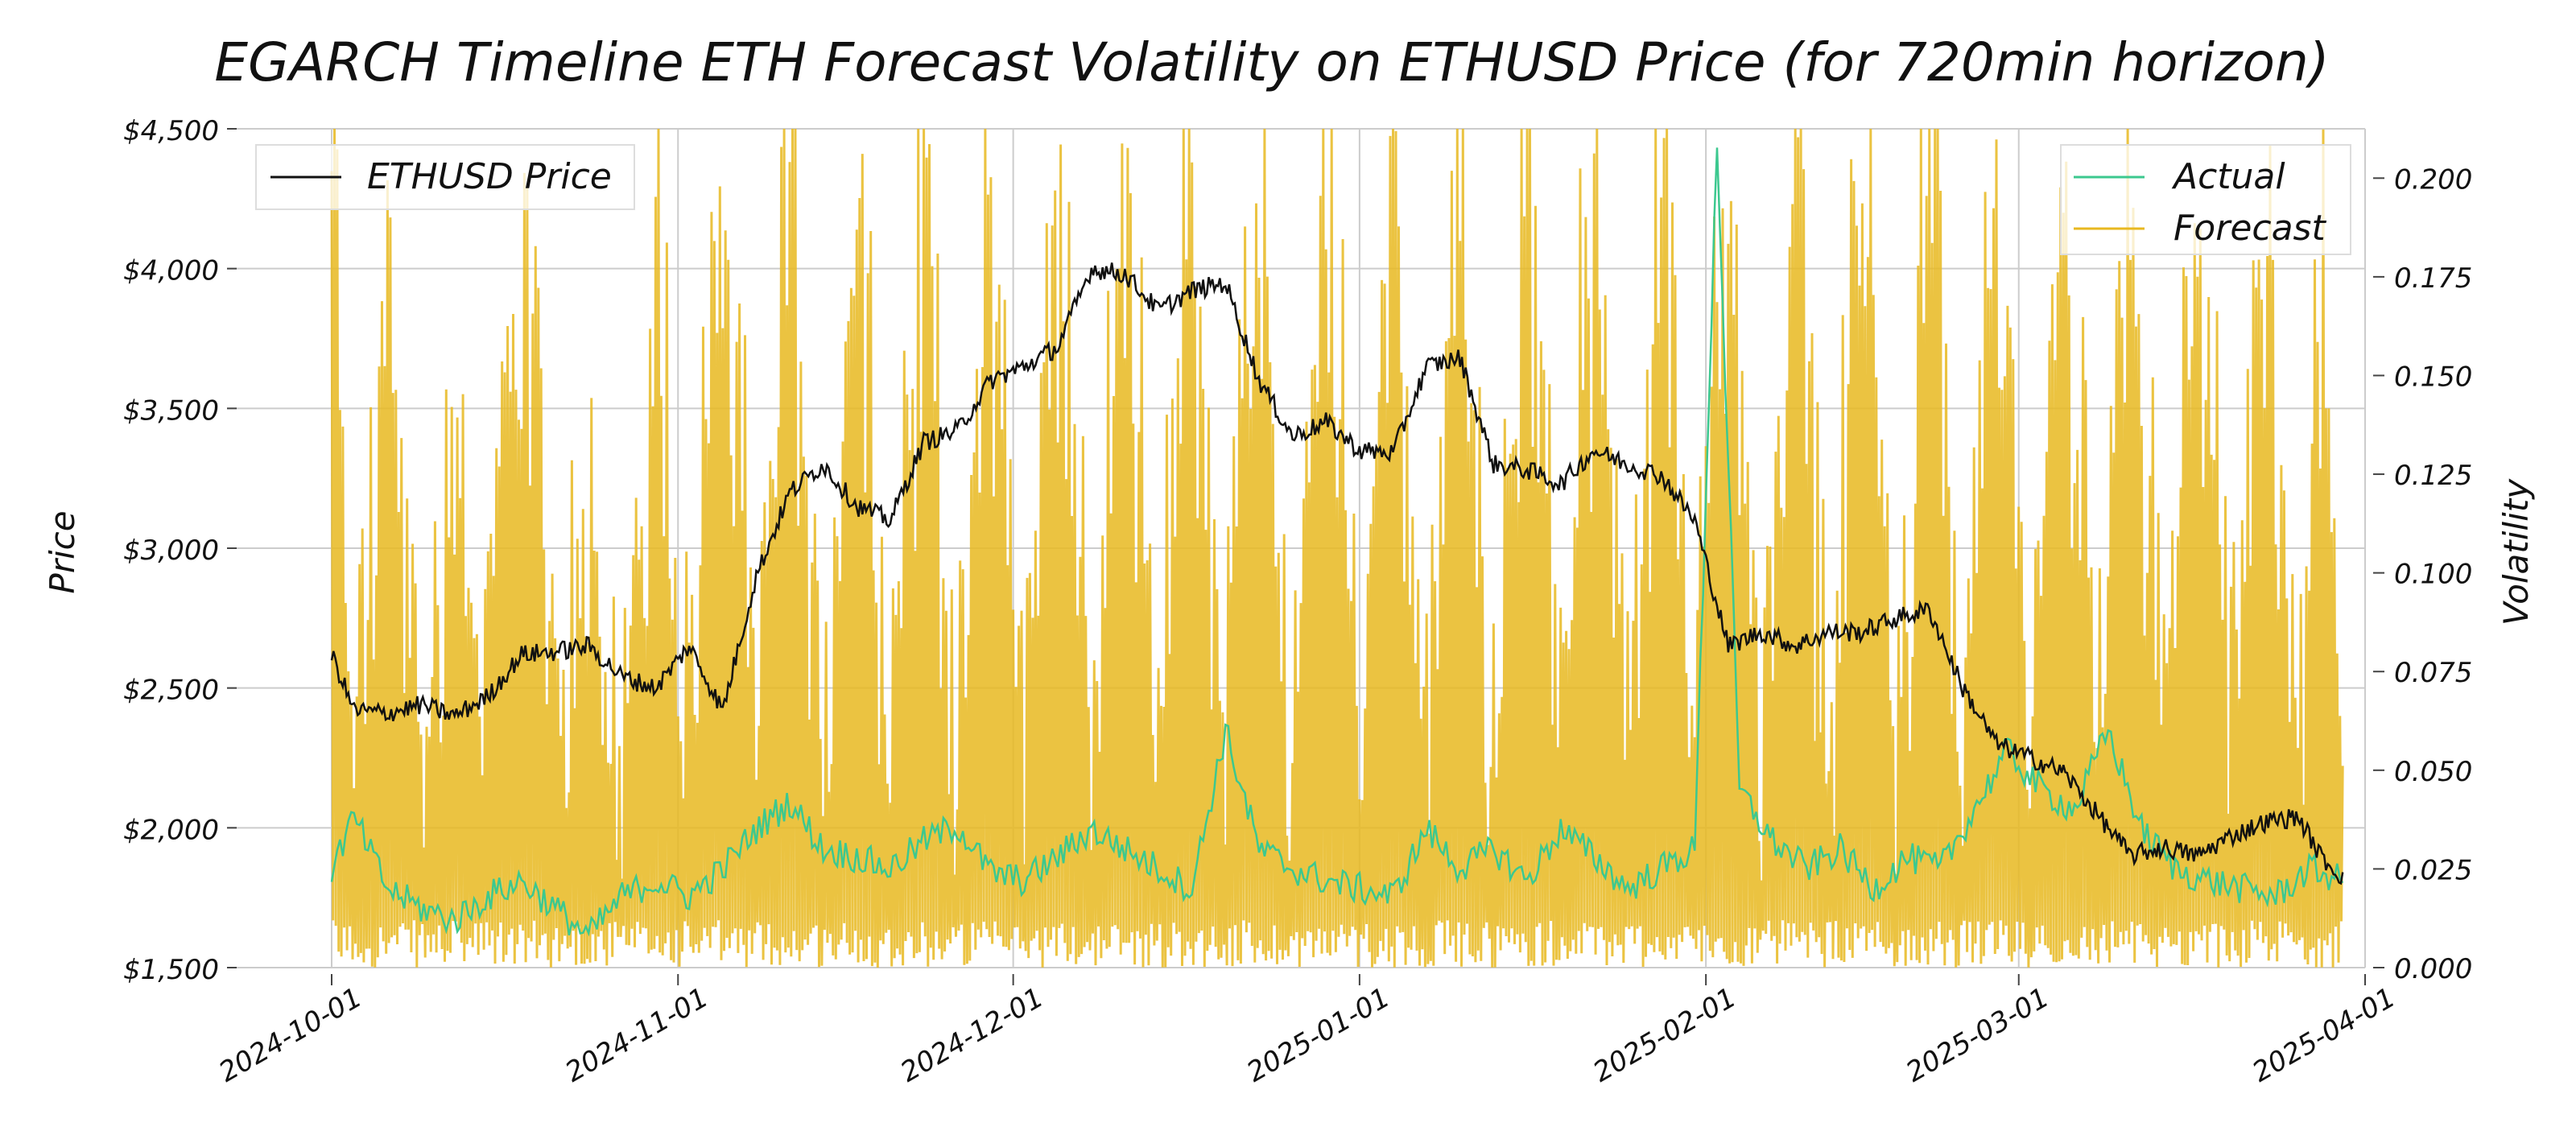 The width and height of the screenshot is (2576, 1127). Describe the element at coordinates (171, 691) in the screenshot. I see `y-tick-label-2: $2,500` at that location.